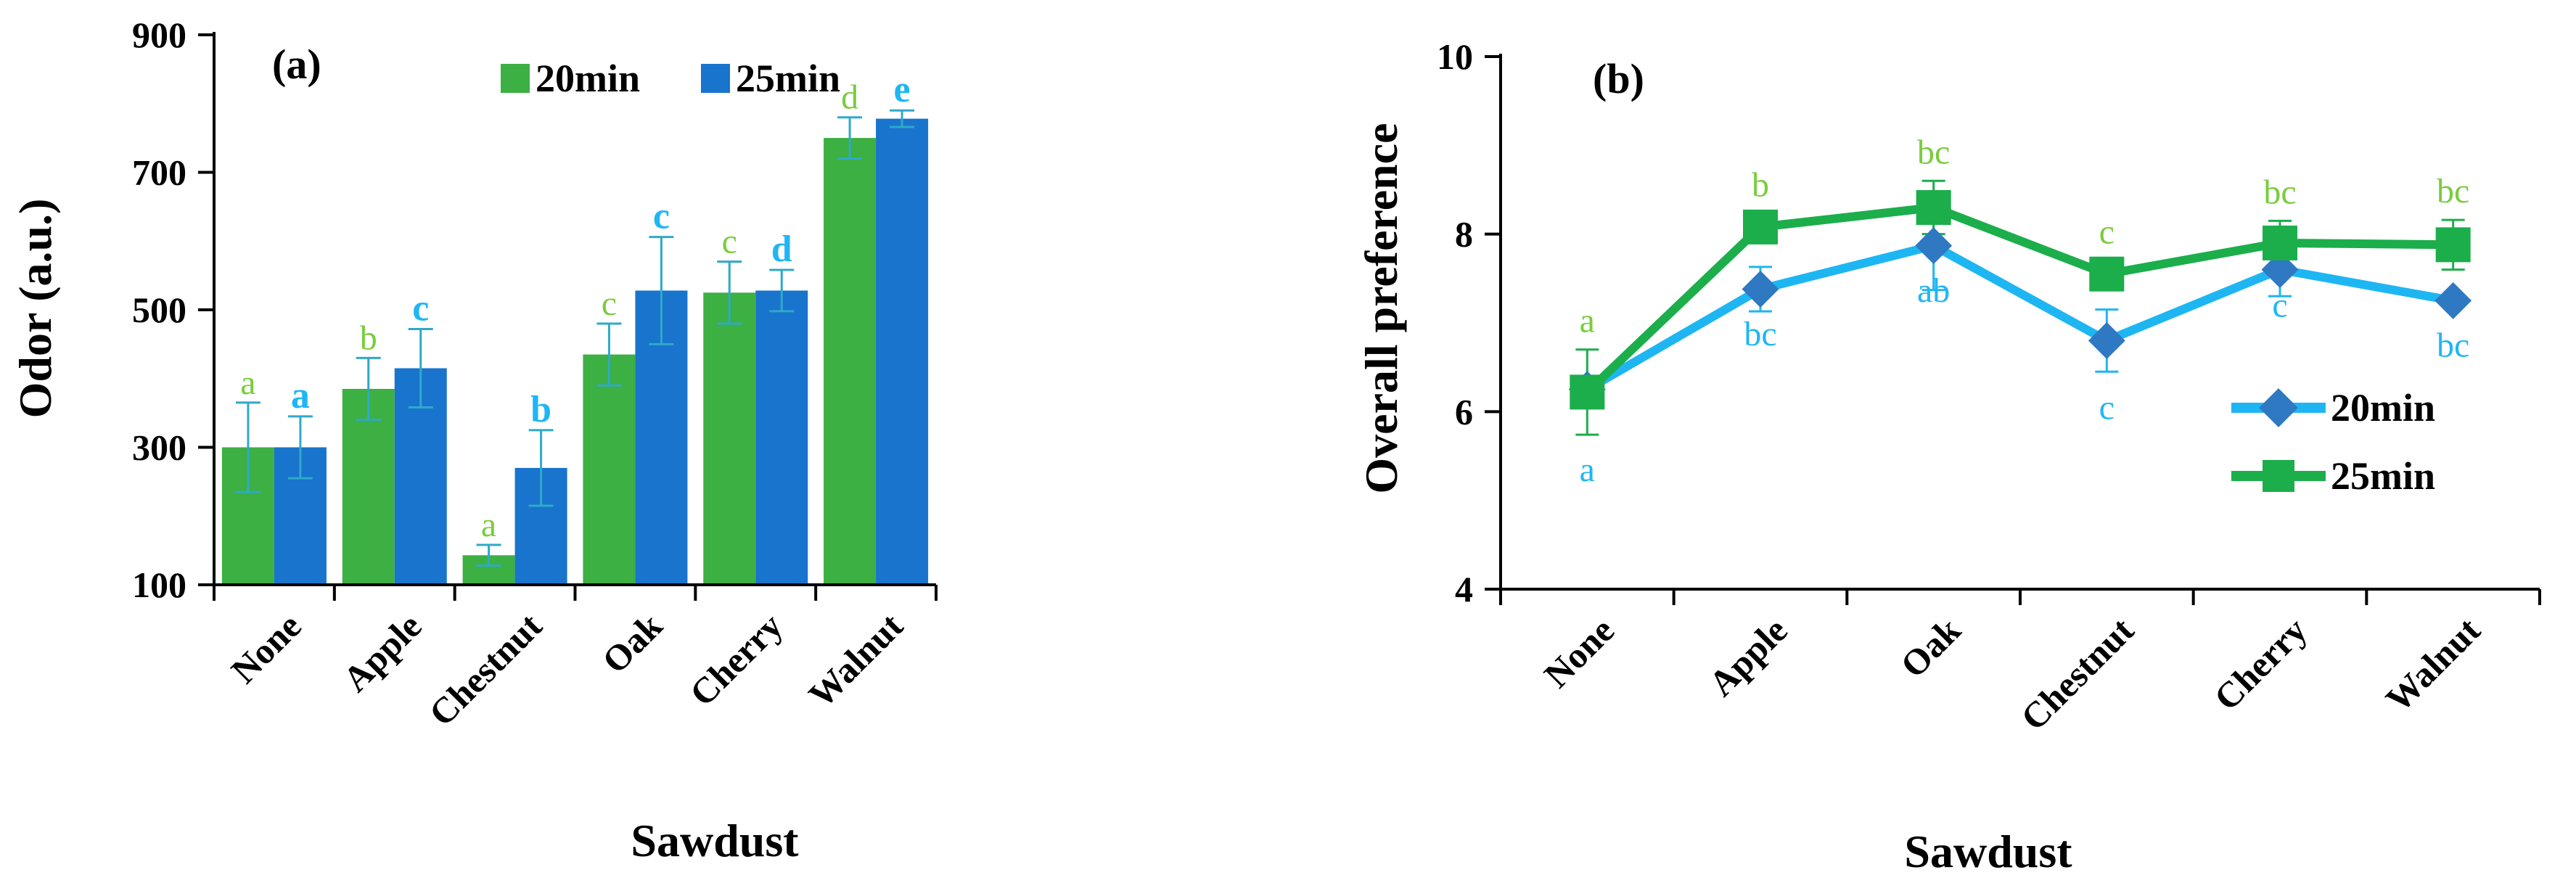  I want to click on panel-a-legend-label-25min: 25min, so click(788, 79).